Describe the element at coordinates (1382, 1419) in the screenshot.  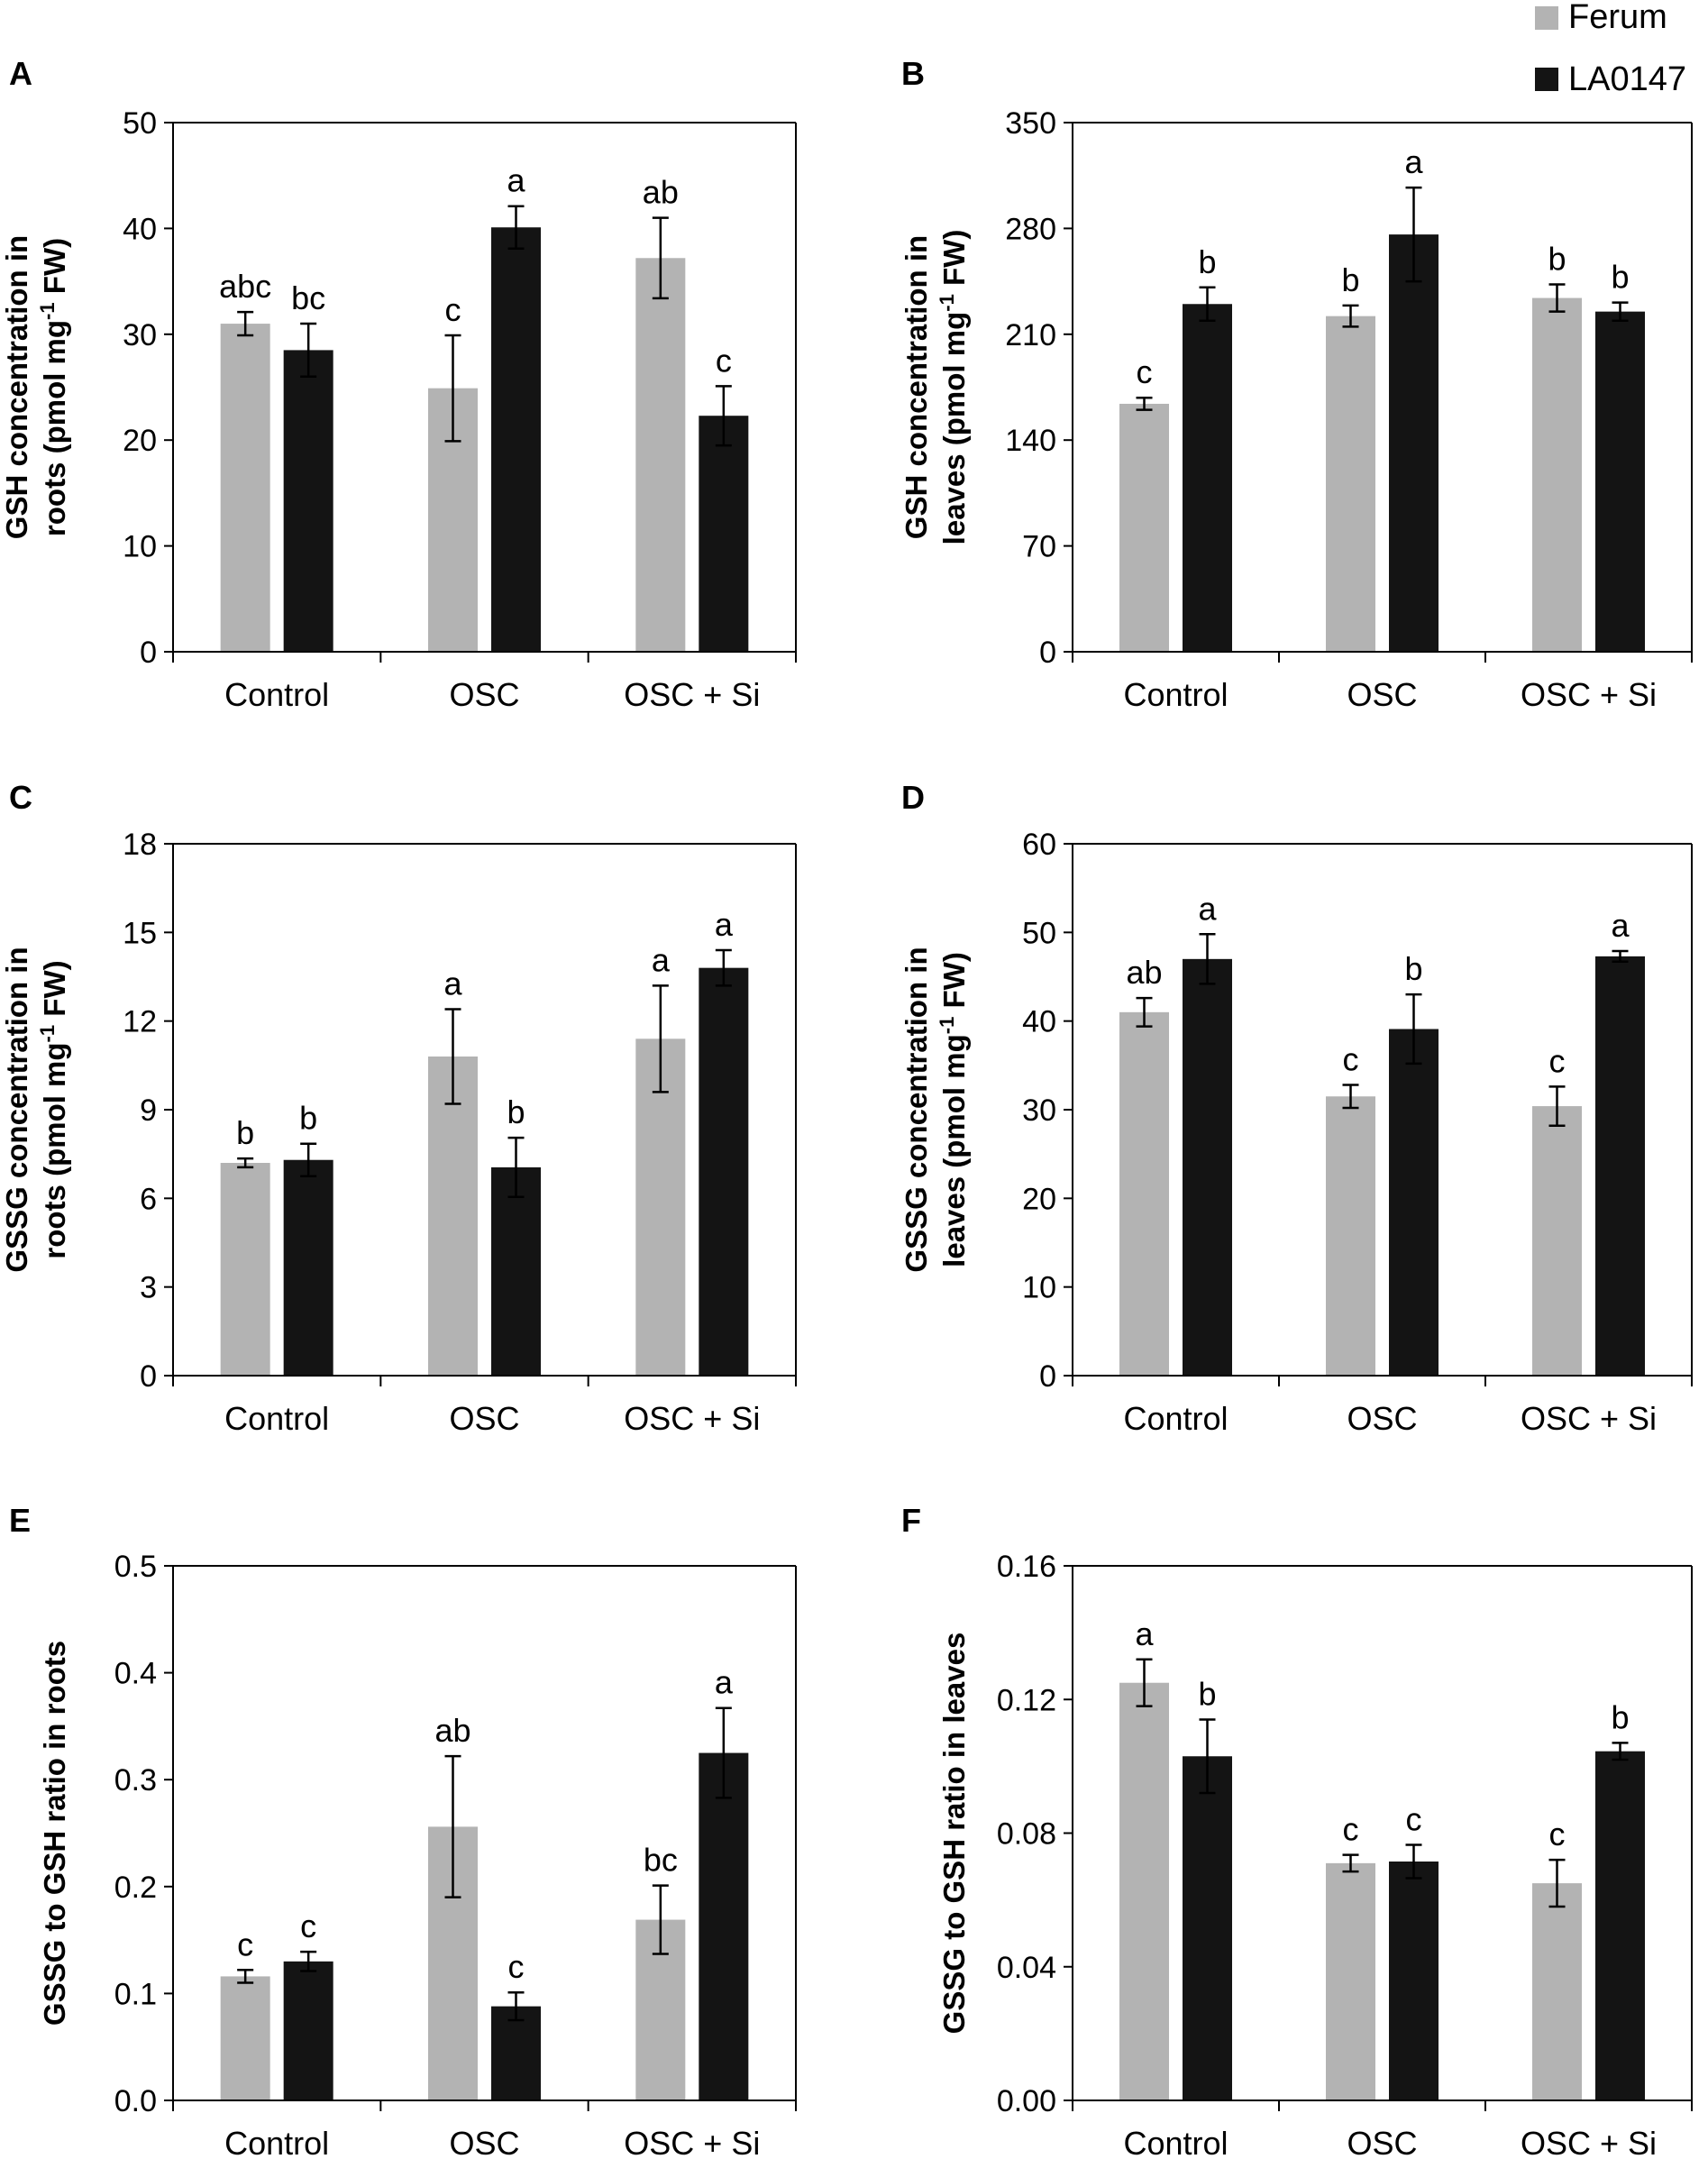
I see `x-tick-label-d-1: OSC` at that location.